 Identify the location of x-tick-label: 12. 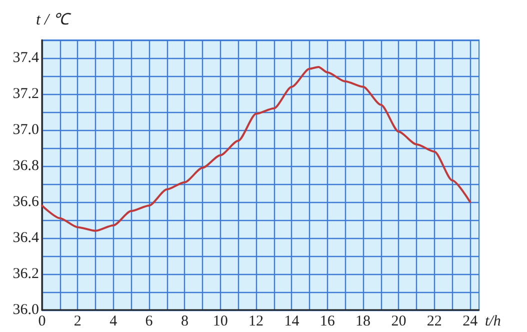
(256, 322).